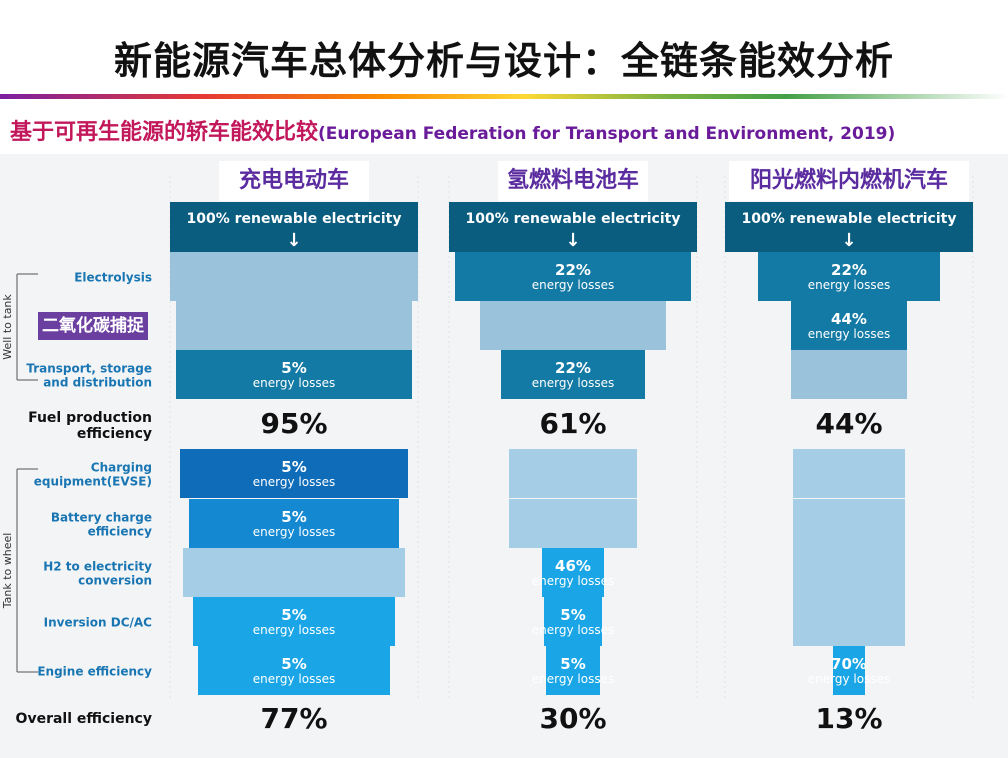  I want to click on vehicle-header-2: 氢燃料电池车, so click(573, 181).